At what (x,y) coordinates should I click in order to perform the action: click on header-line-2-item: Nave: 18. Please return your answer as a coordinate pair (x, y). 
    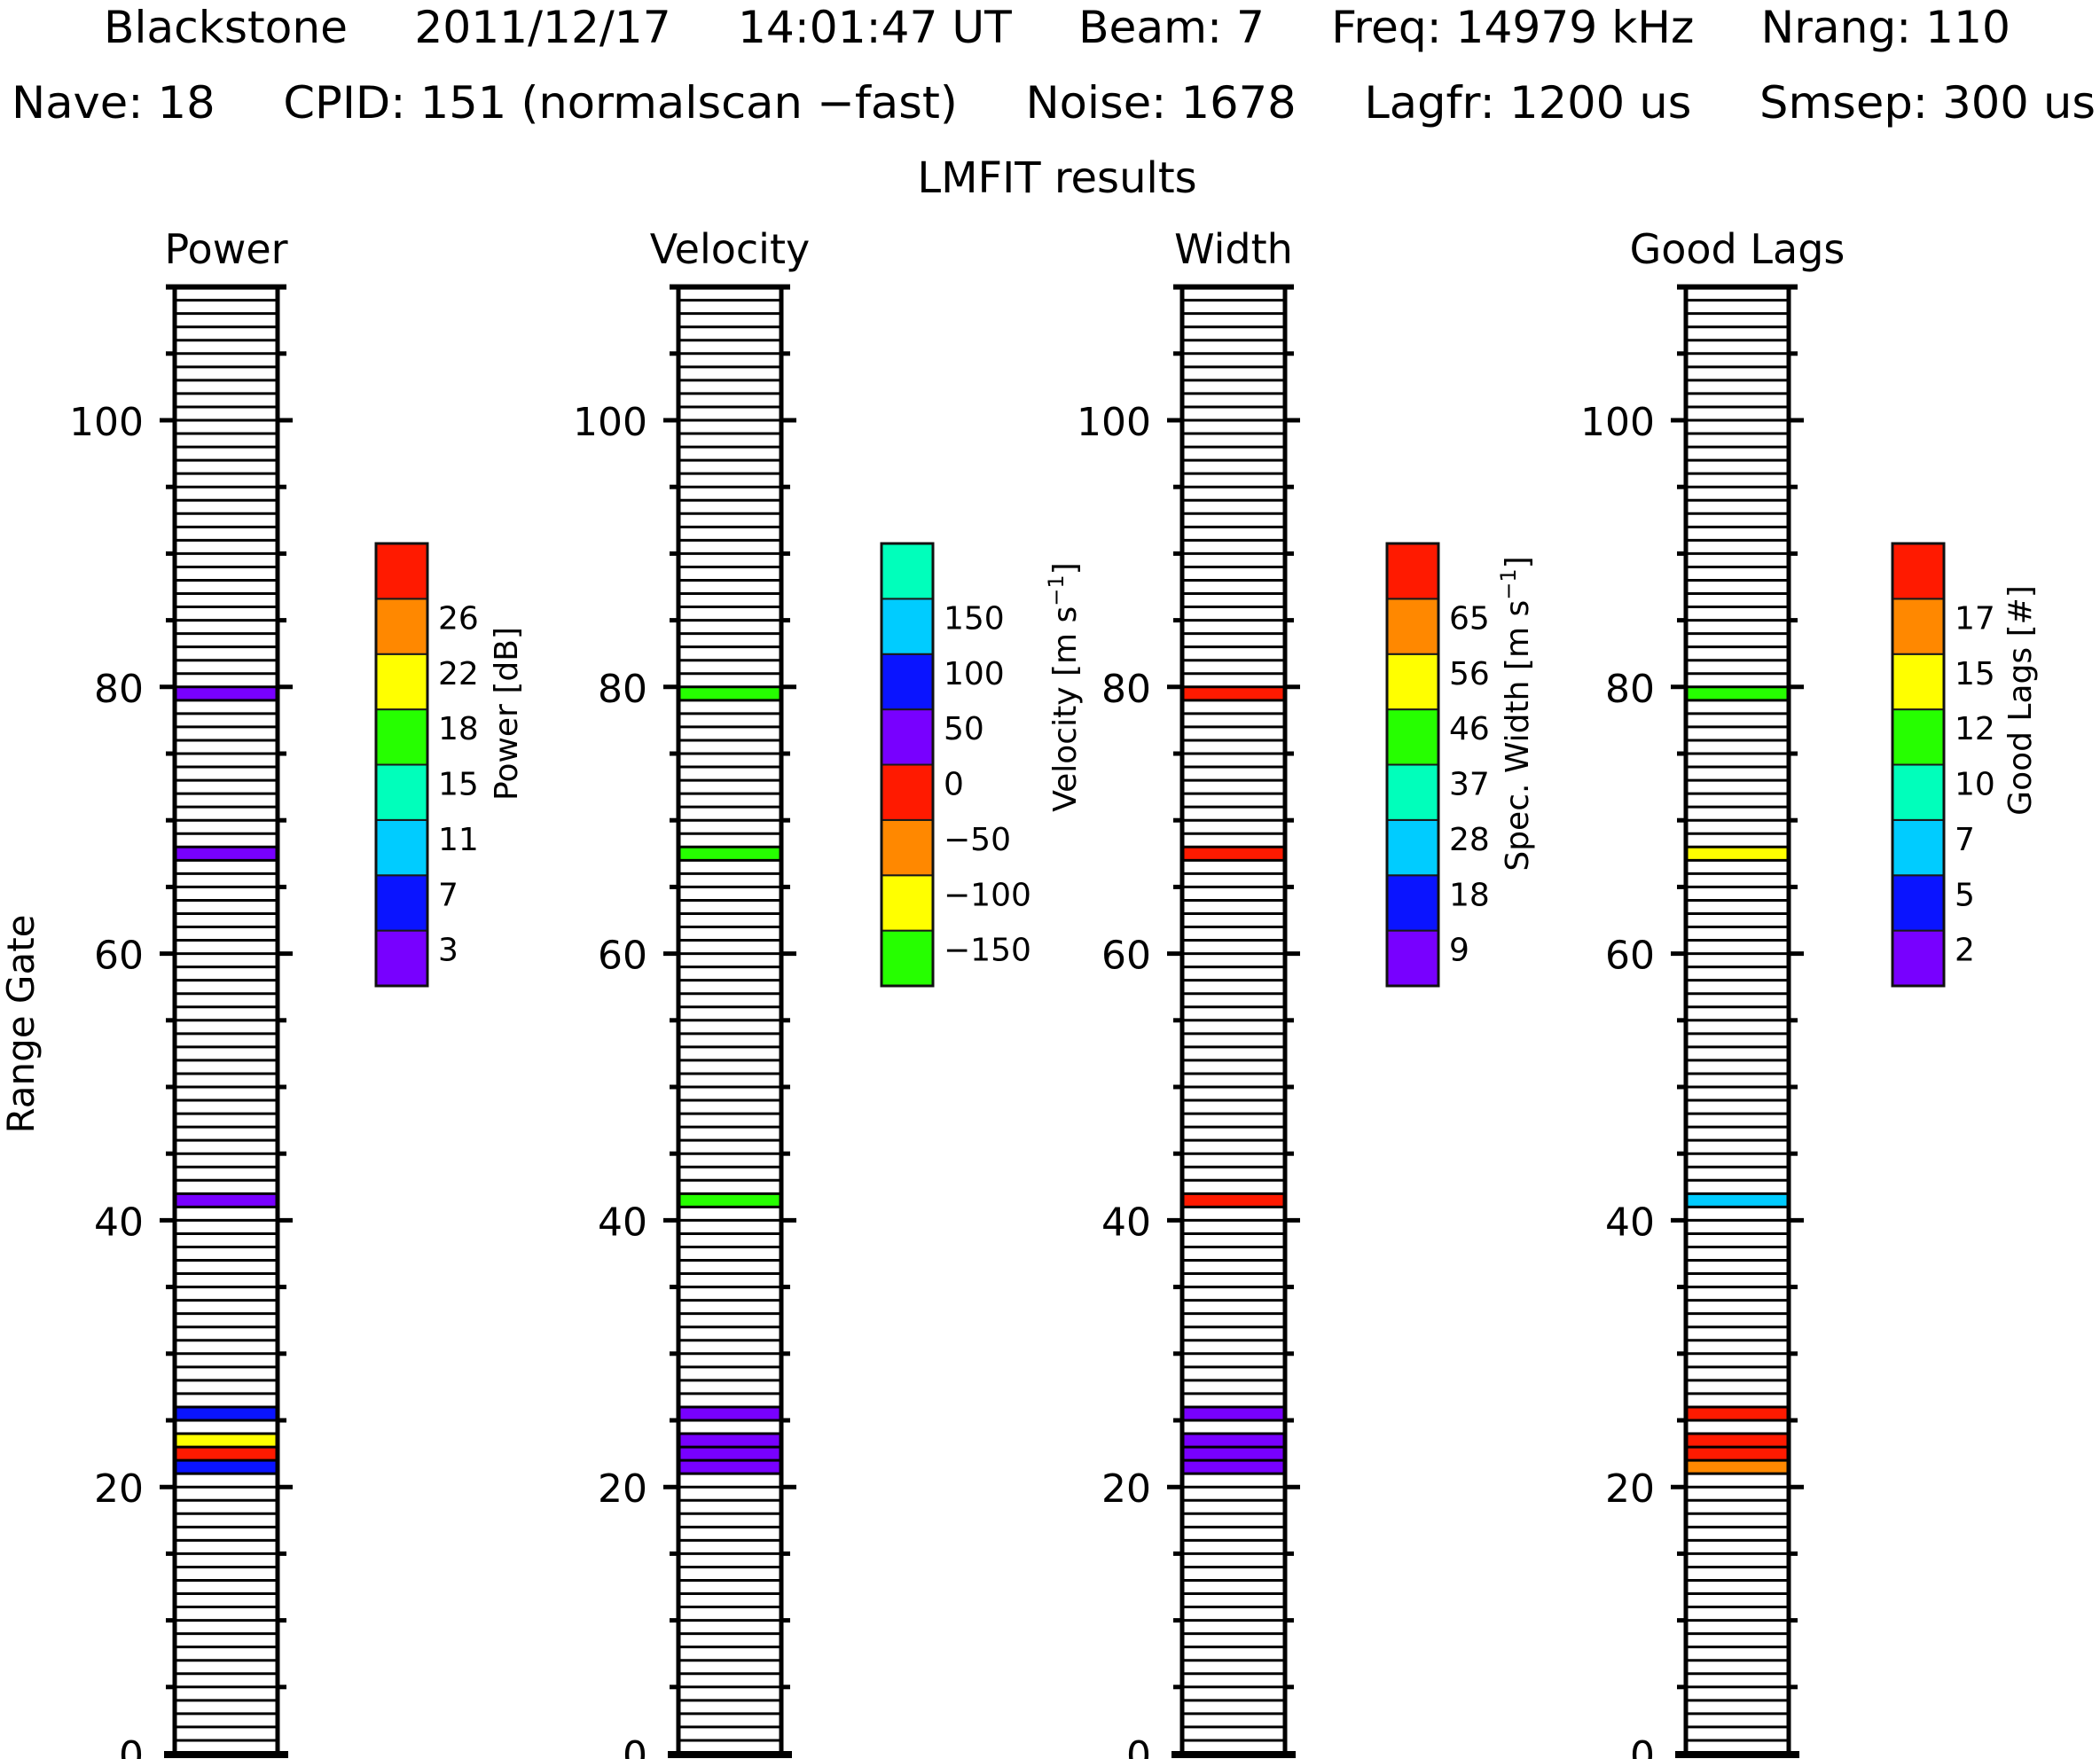
    Looking at the image, I should click on (113, 103).